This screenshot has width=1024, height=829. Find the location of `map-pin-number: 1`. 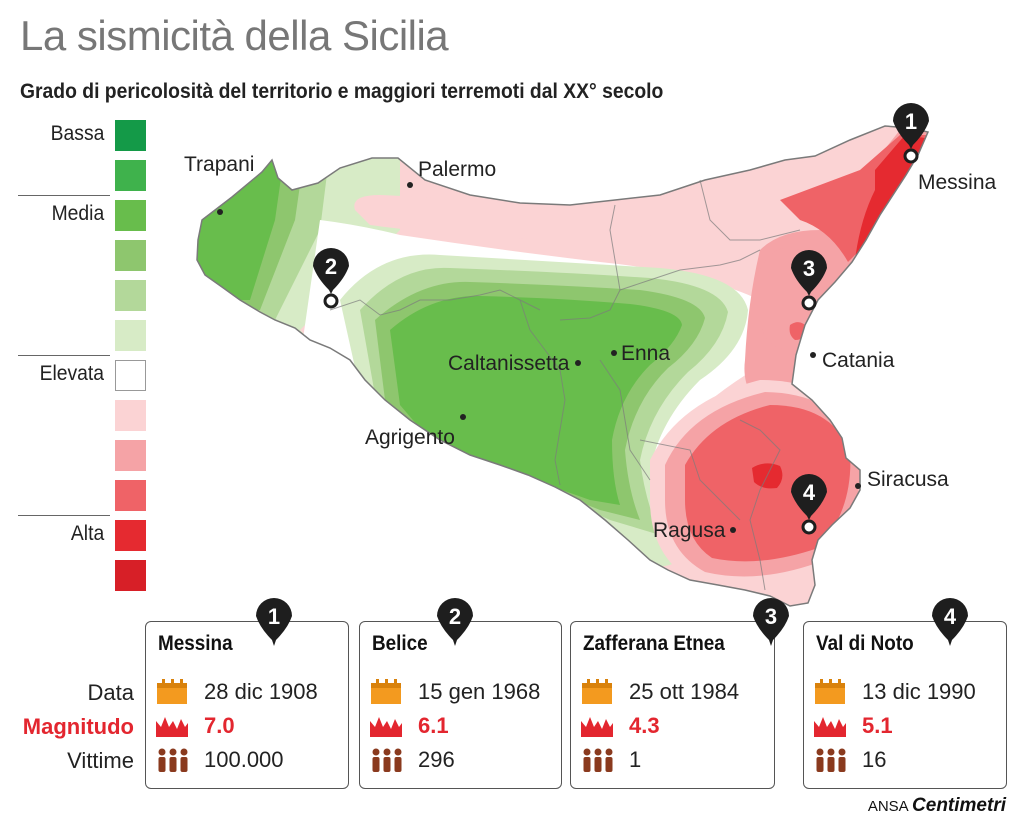

map-pin-number: 1 is located at coordinates (911, 121).